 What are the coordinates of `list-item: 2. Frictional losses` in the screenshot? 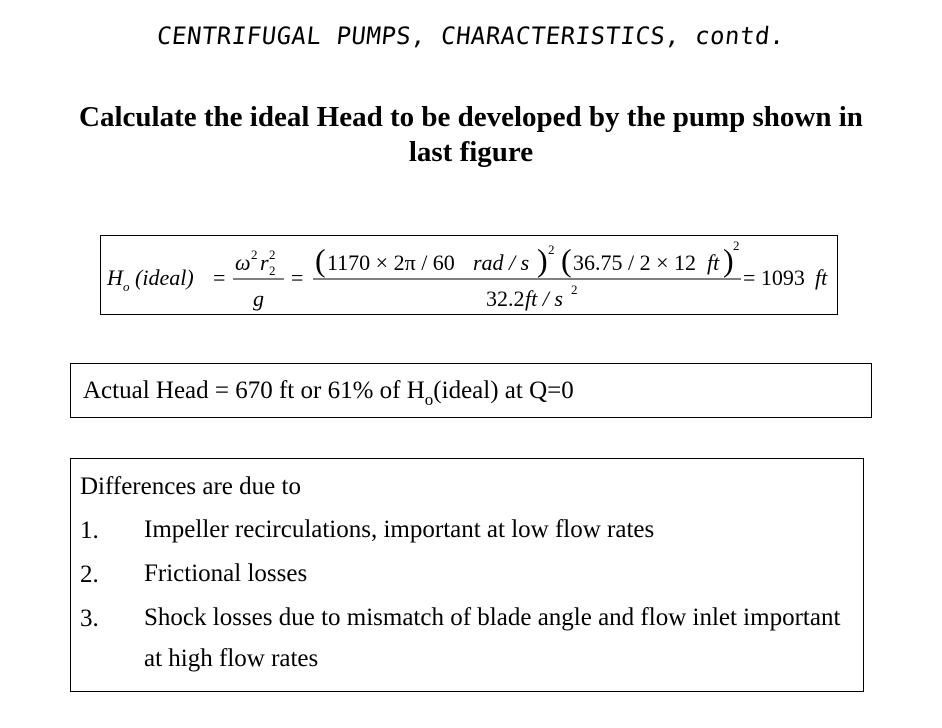 It's located at (467, 575).